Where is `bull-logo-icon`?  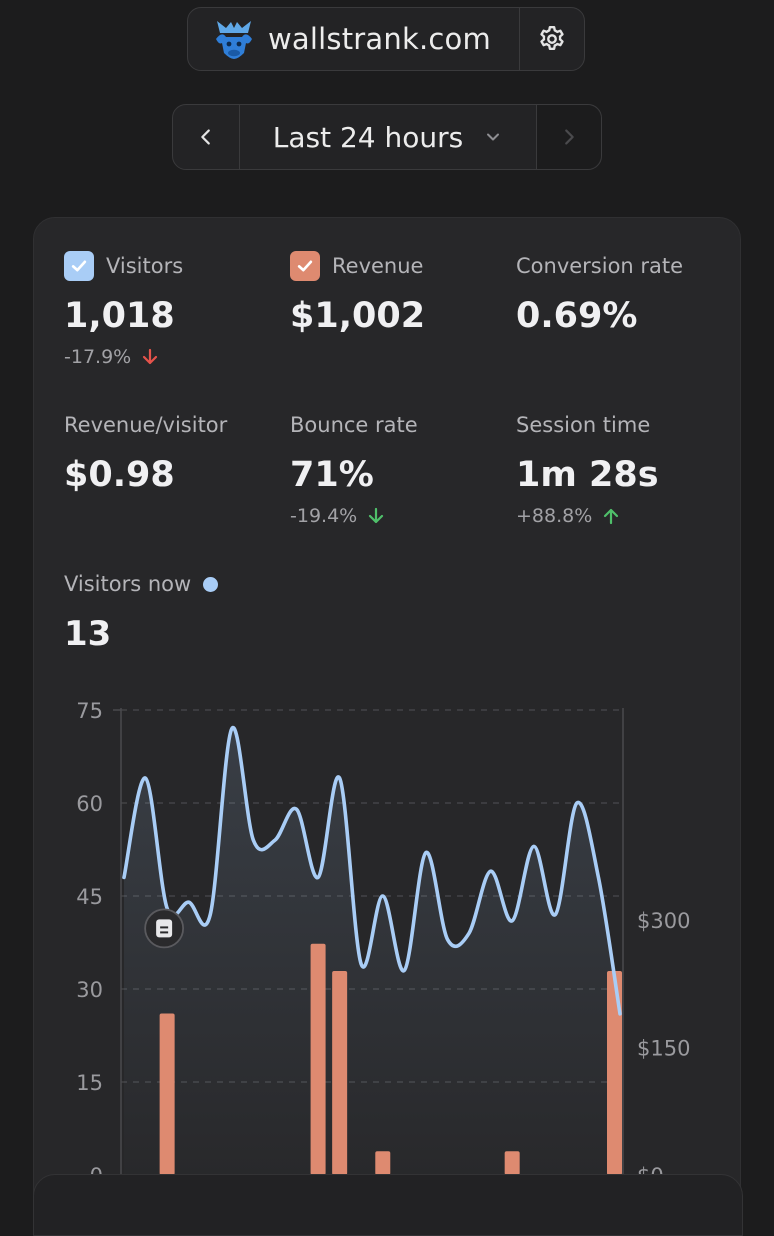
bull-logo-icon is located at coordinates (234, 40).